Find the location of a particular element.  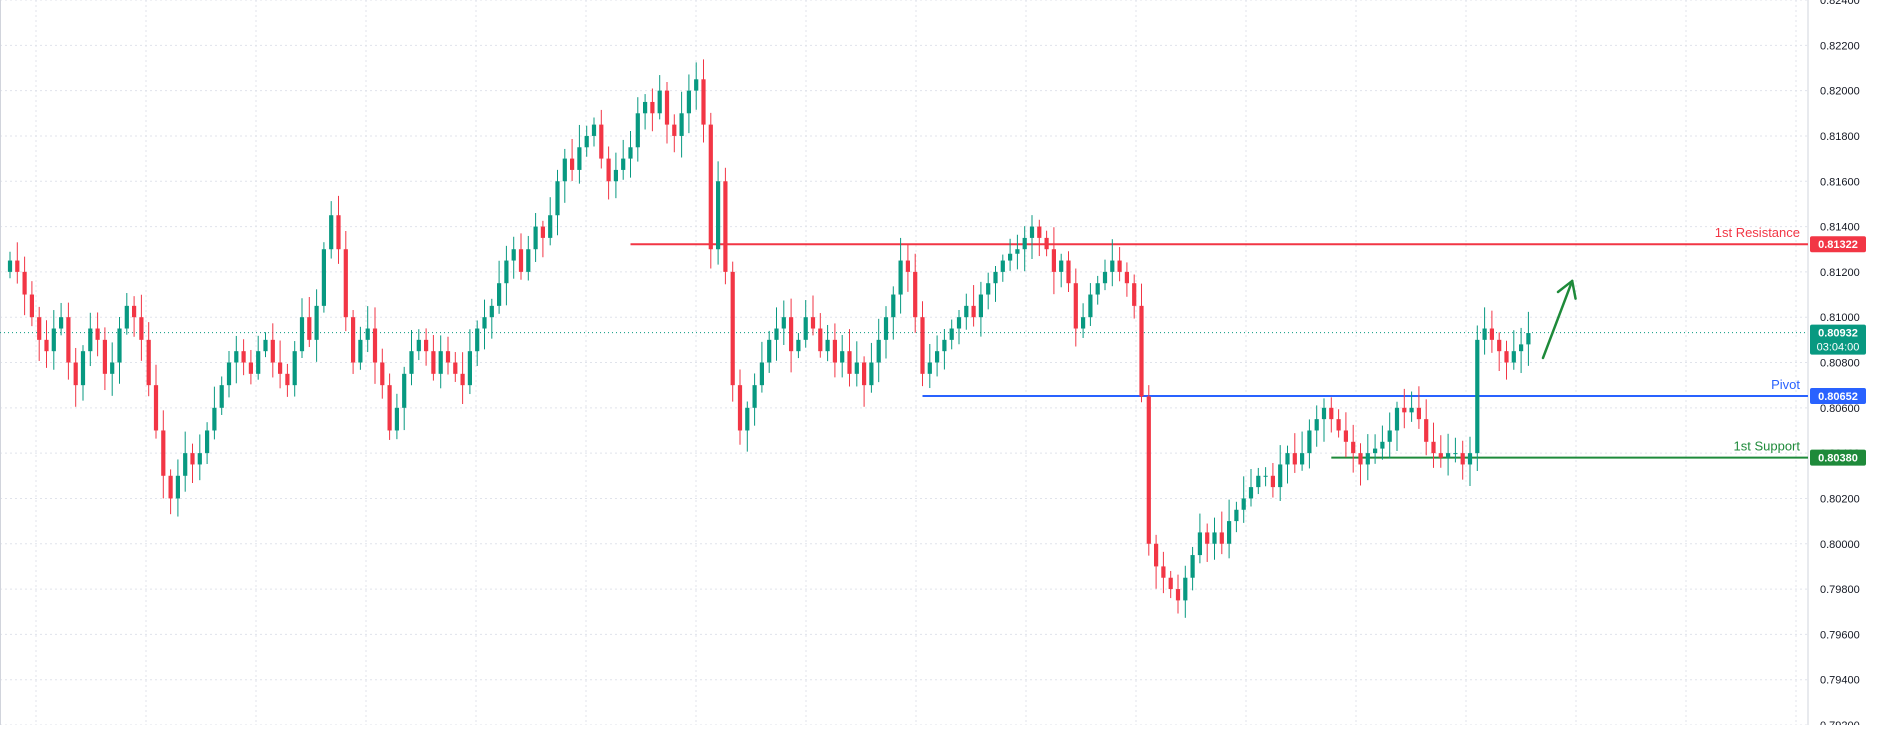

y-tick-label: 0.81600 is located at coordinates (1840, 182).